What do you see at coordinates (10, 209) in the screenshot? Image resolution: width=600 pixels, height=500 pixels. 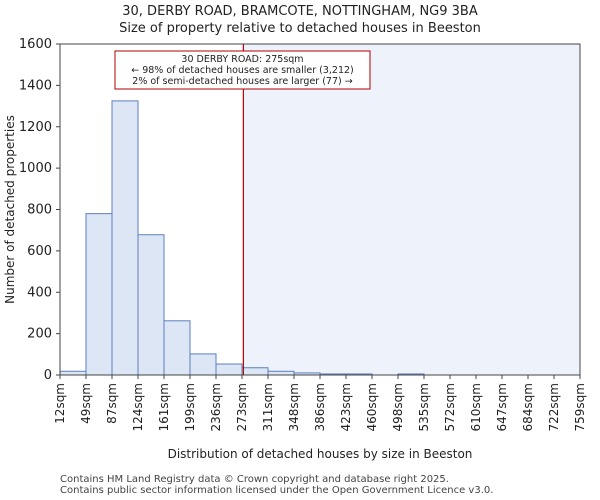 I see `y-axis-label: Number of detached properties` at bounding box center [10, 209].